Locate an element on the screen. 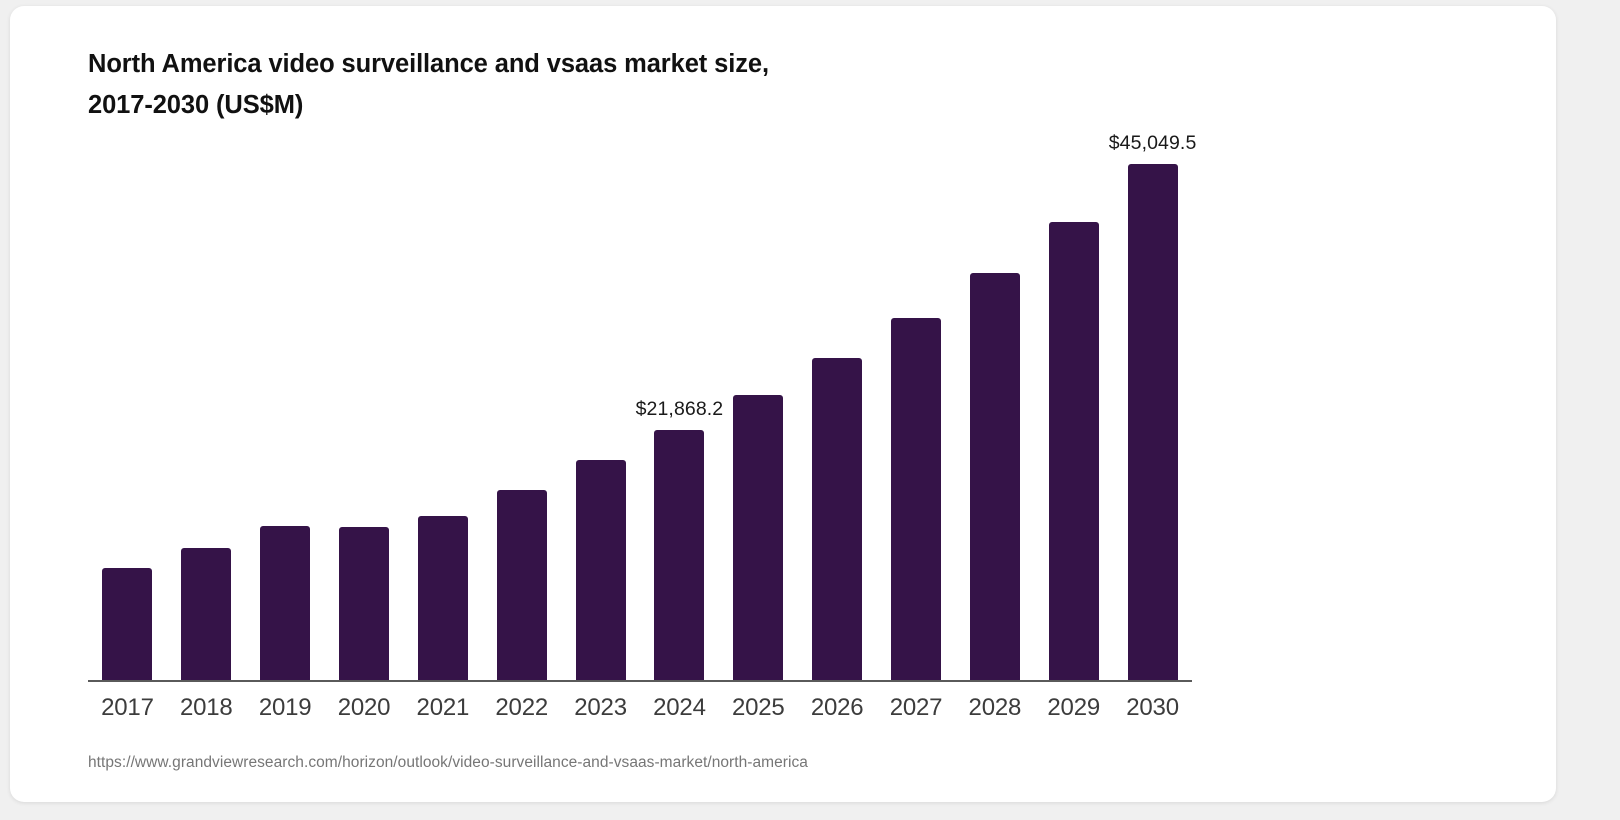 The image size is (1620, 820). bar-value-label-2024: $21,868.2 is located at coordinates (679, 409).